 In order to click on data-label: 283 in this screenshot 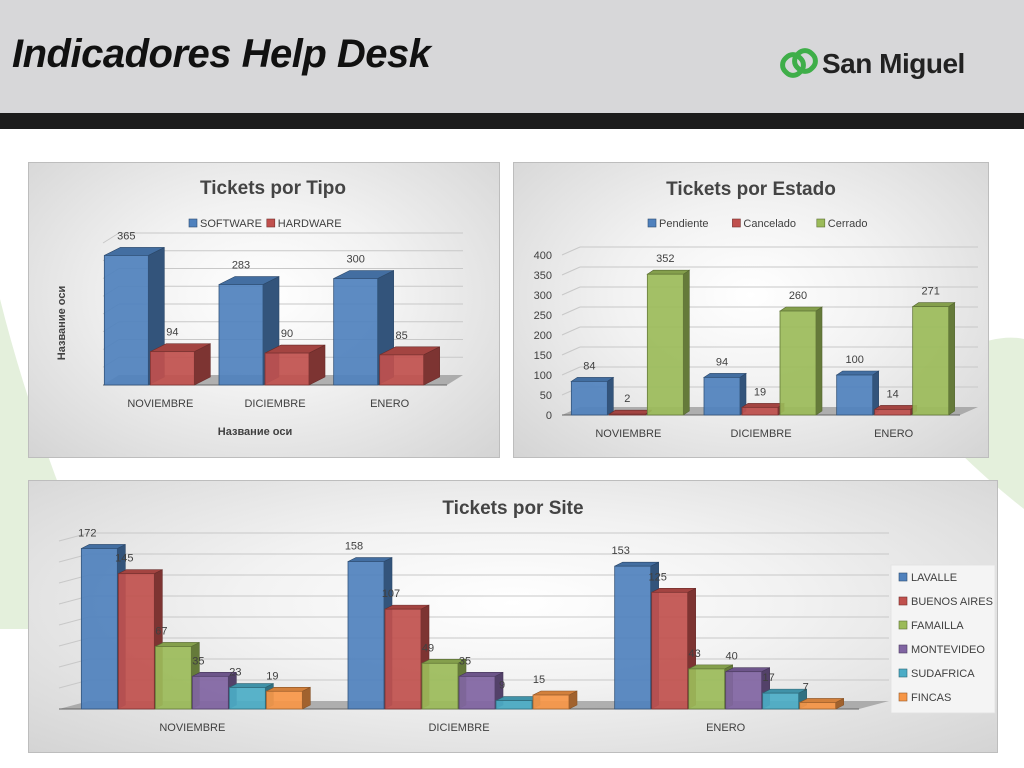, I will do `click(241, 266)`.